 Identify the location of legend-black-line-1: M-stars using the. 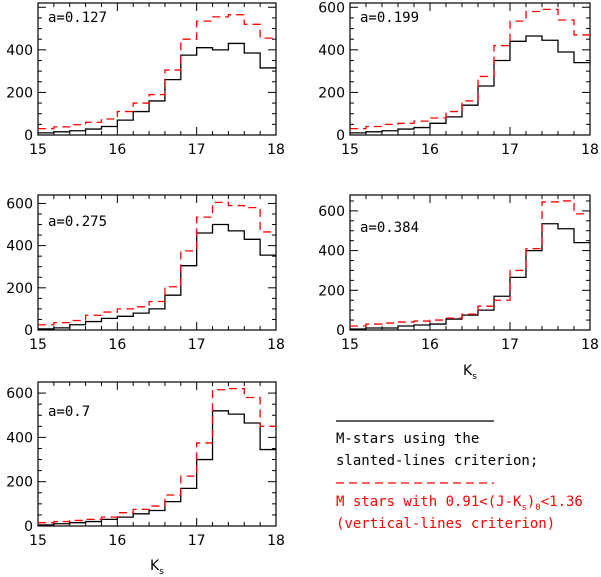
(407, 439).